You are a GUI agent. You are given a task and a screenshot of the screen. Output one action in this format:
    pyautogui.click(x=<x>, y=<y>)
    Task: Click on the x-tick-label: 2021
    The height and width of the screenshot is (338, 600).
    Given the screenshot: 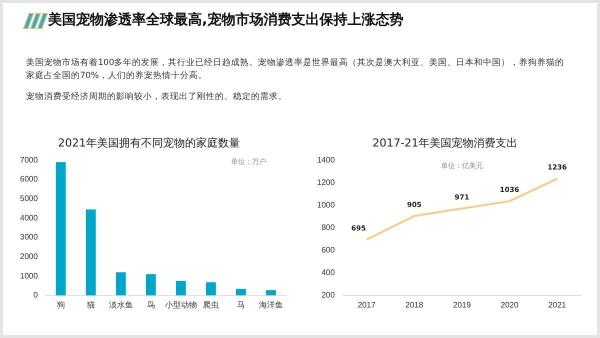 What is the action you would take?
    pyautogui.click(x=557, y=305)
    